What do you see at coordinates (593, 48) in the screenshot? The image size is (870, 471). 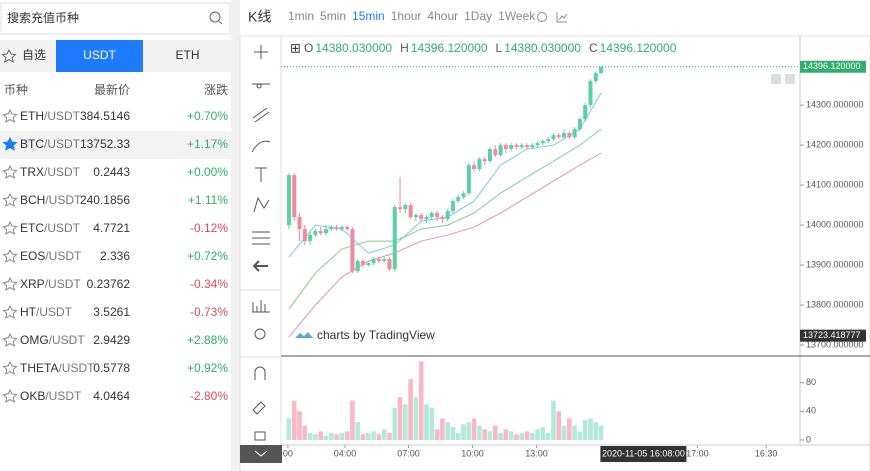 I see `legend-key: C` at bounding box center [593, 48].